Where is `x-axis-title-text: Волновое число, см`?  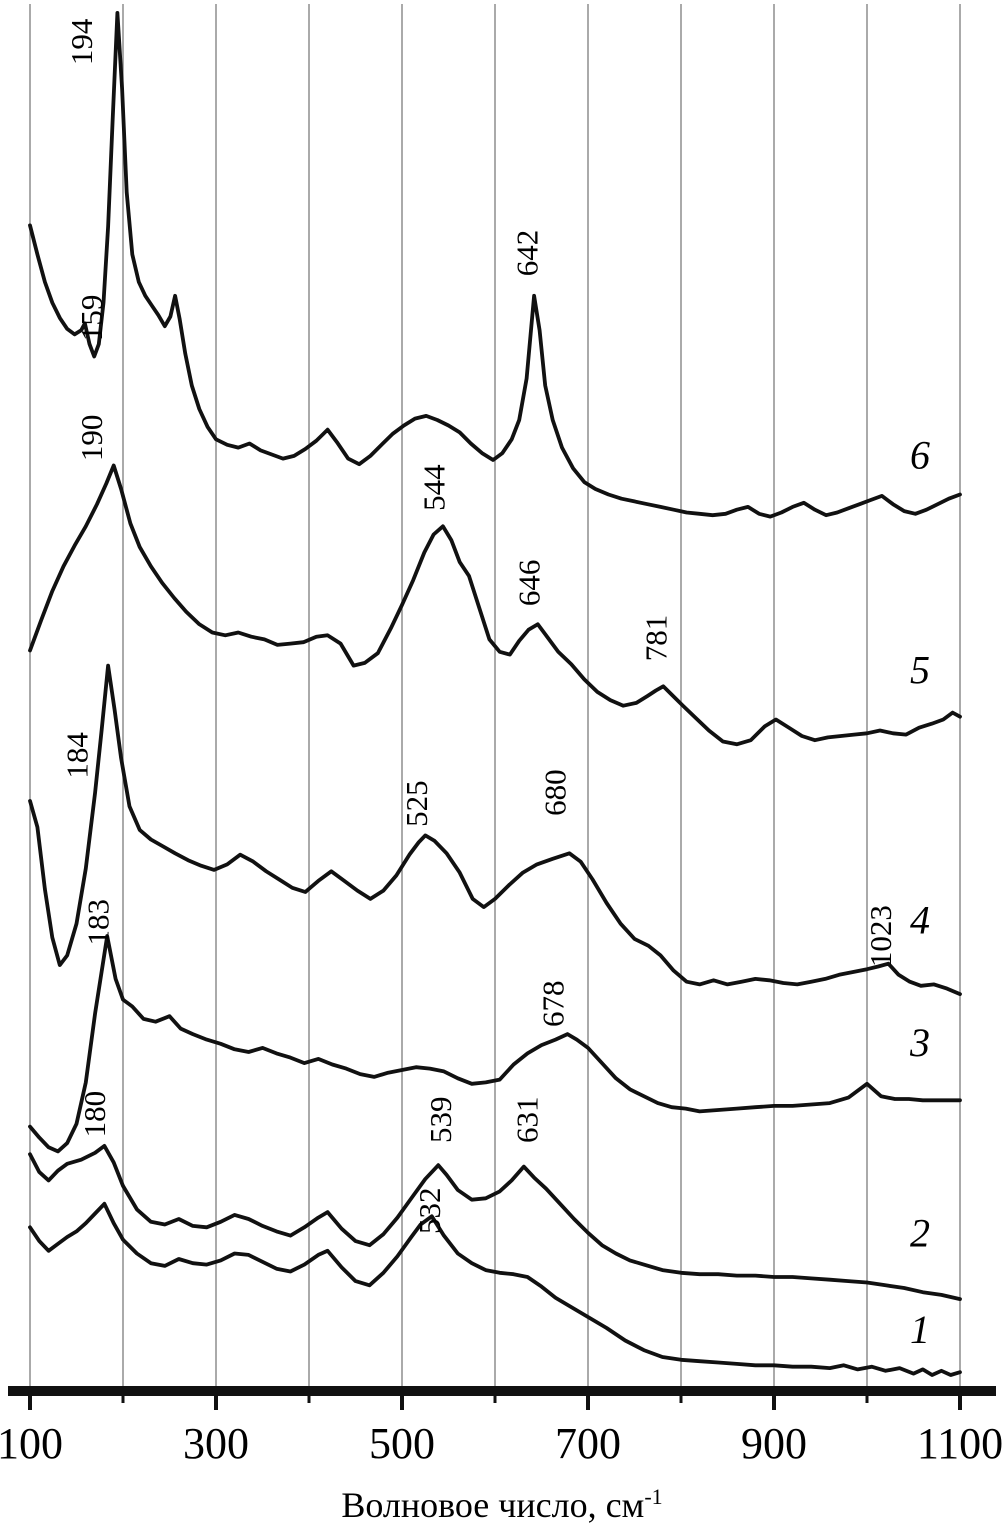 x-axis-title-text: Волновое число, см is located at coordinates (493, 1505).